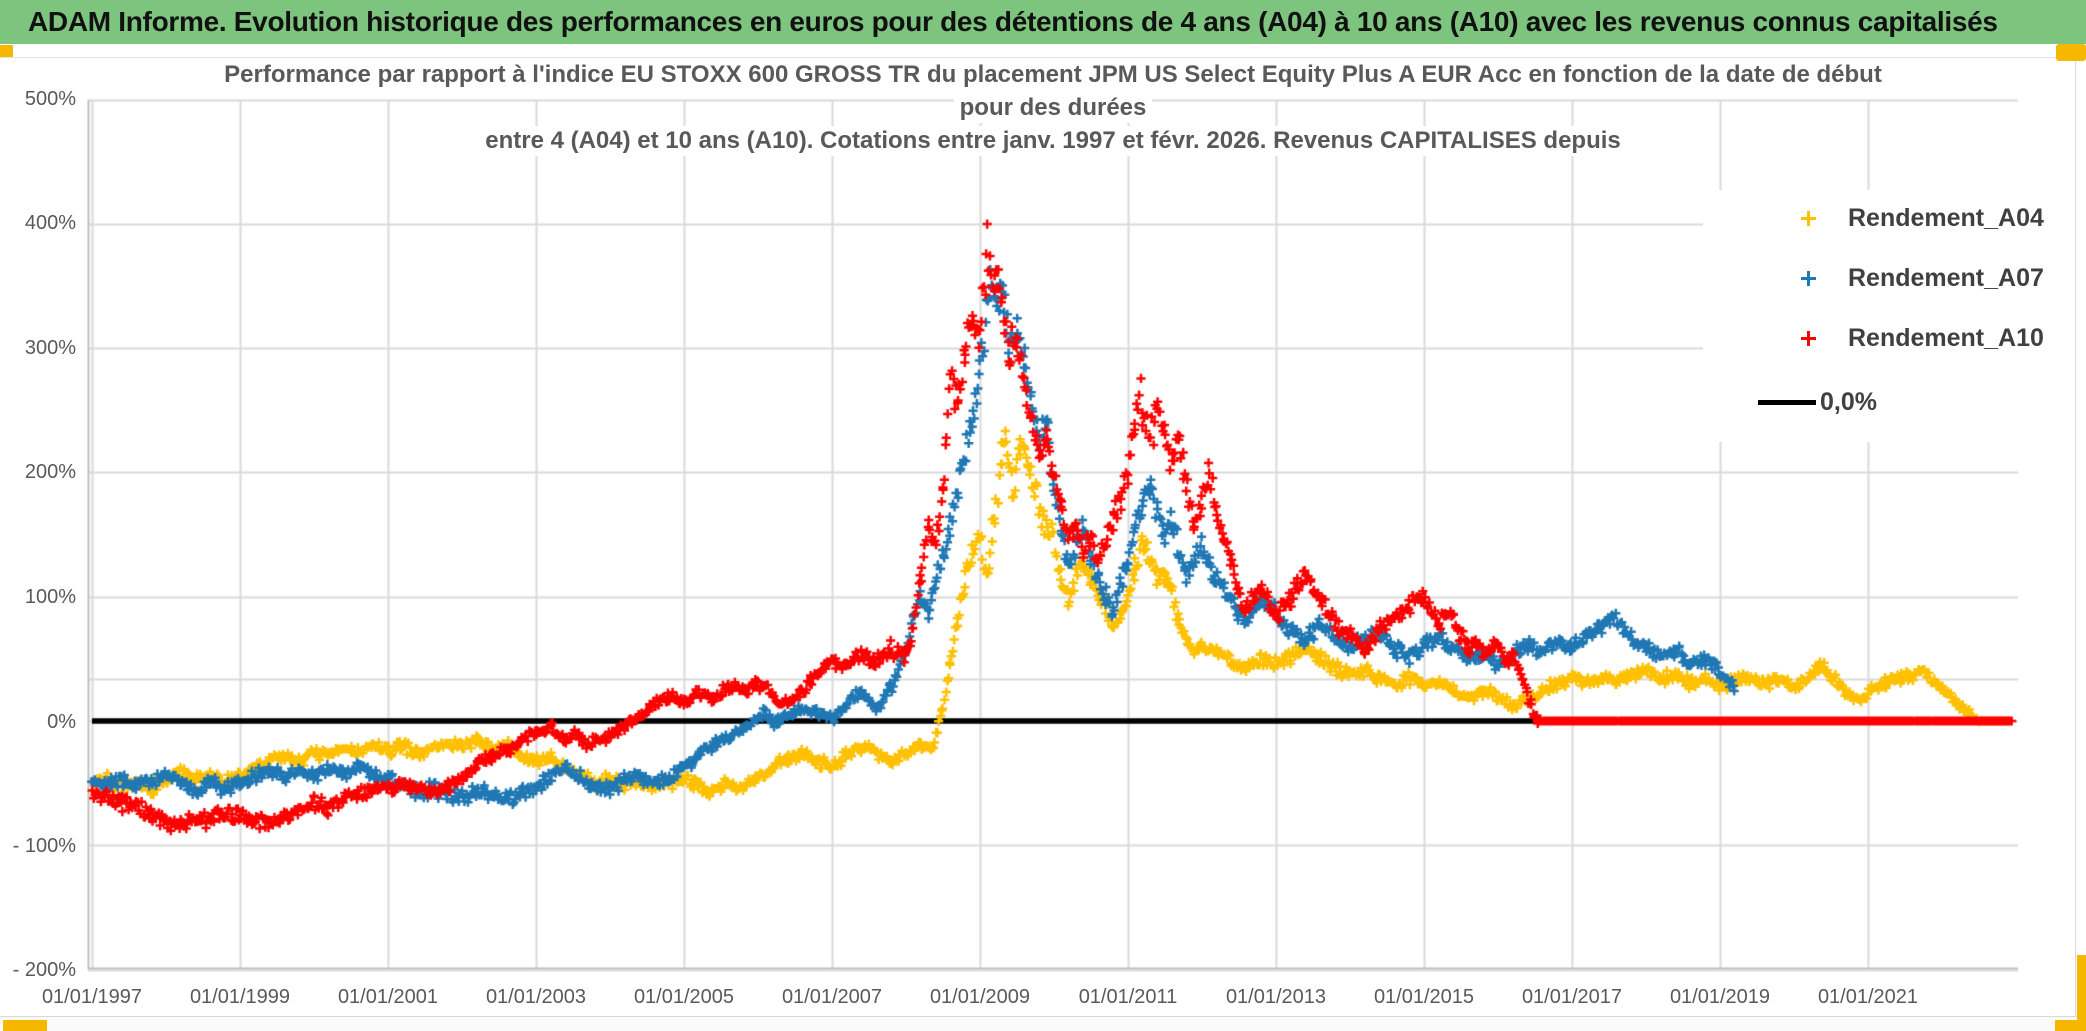 This screenshot has height=1031, width=2086. What do you see at coordinates (1946, 337) in the screenshot?
I see `legend-label: Rendement_A10` at bounding box center [1946, 337].